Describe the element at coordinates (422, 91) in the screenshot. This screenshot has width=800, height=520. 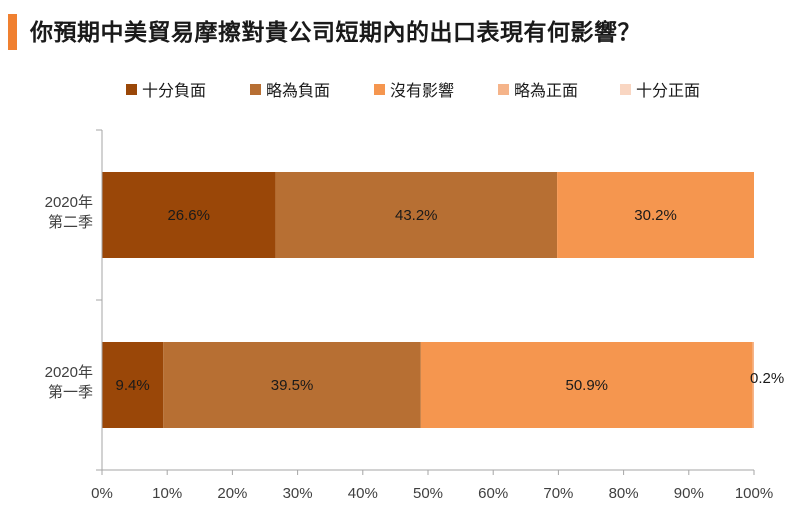
I see `legend-label: 沒有影響` at that location.